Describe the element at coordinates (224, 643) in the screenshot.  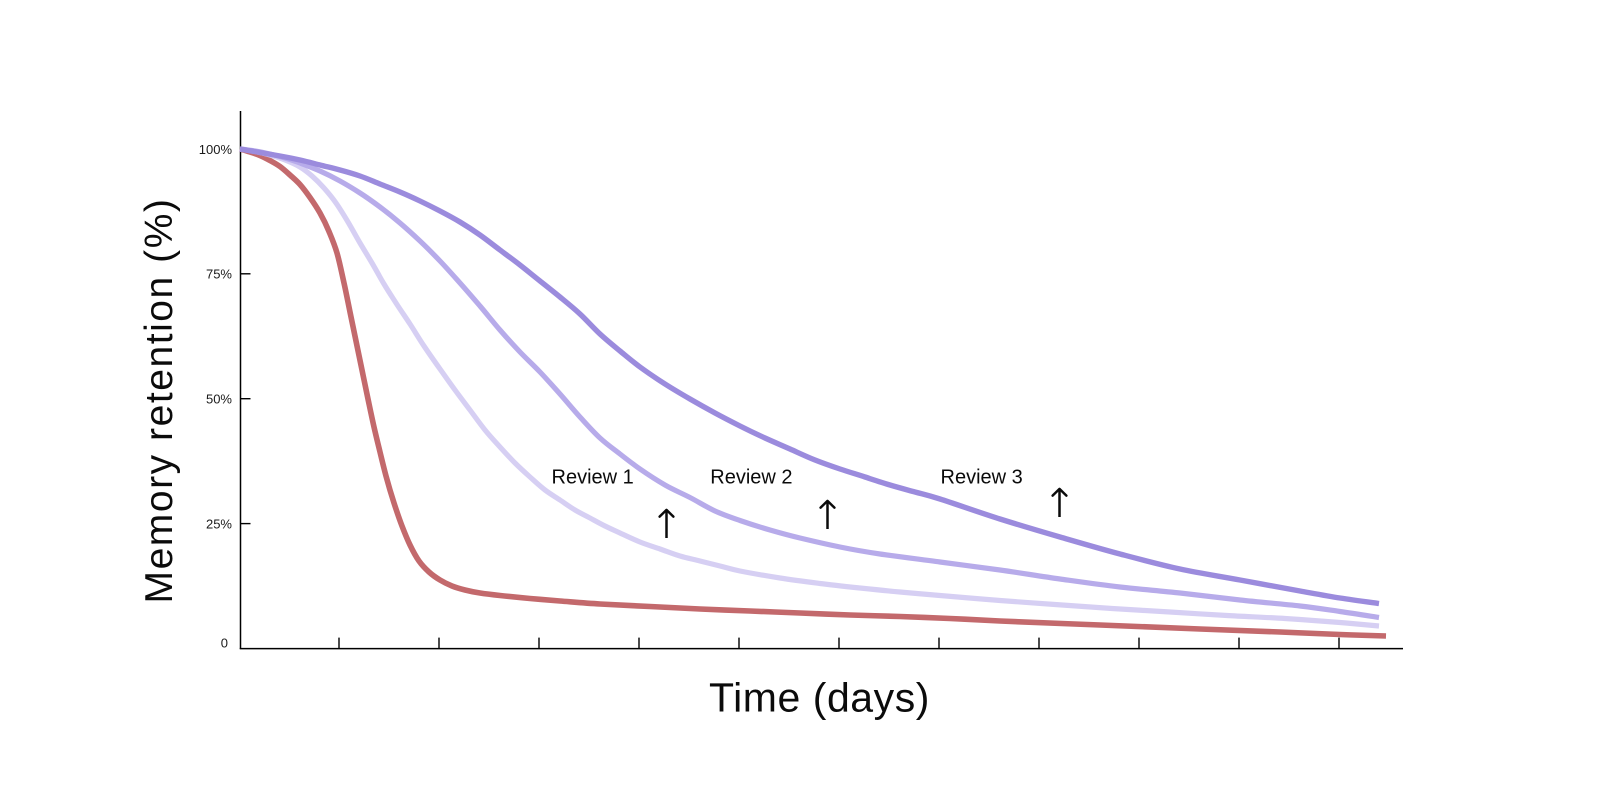
I see `svg-text: 0` at that location.